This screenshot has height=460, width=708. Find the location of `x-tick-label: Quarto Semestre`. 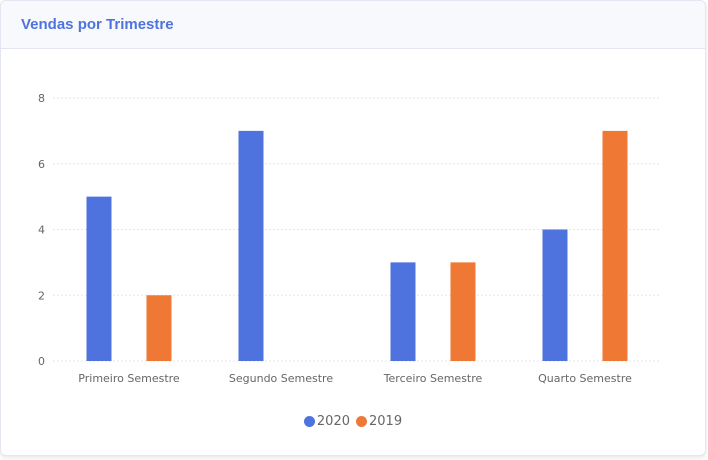

x-tick-label: Quarto Semestre is located at coordinates (585, 378).